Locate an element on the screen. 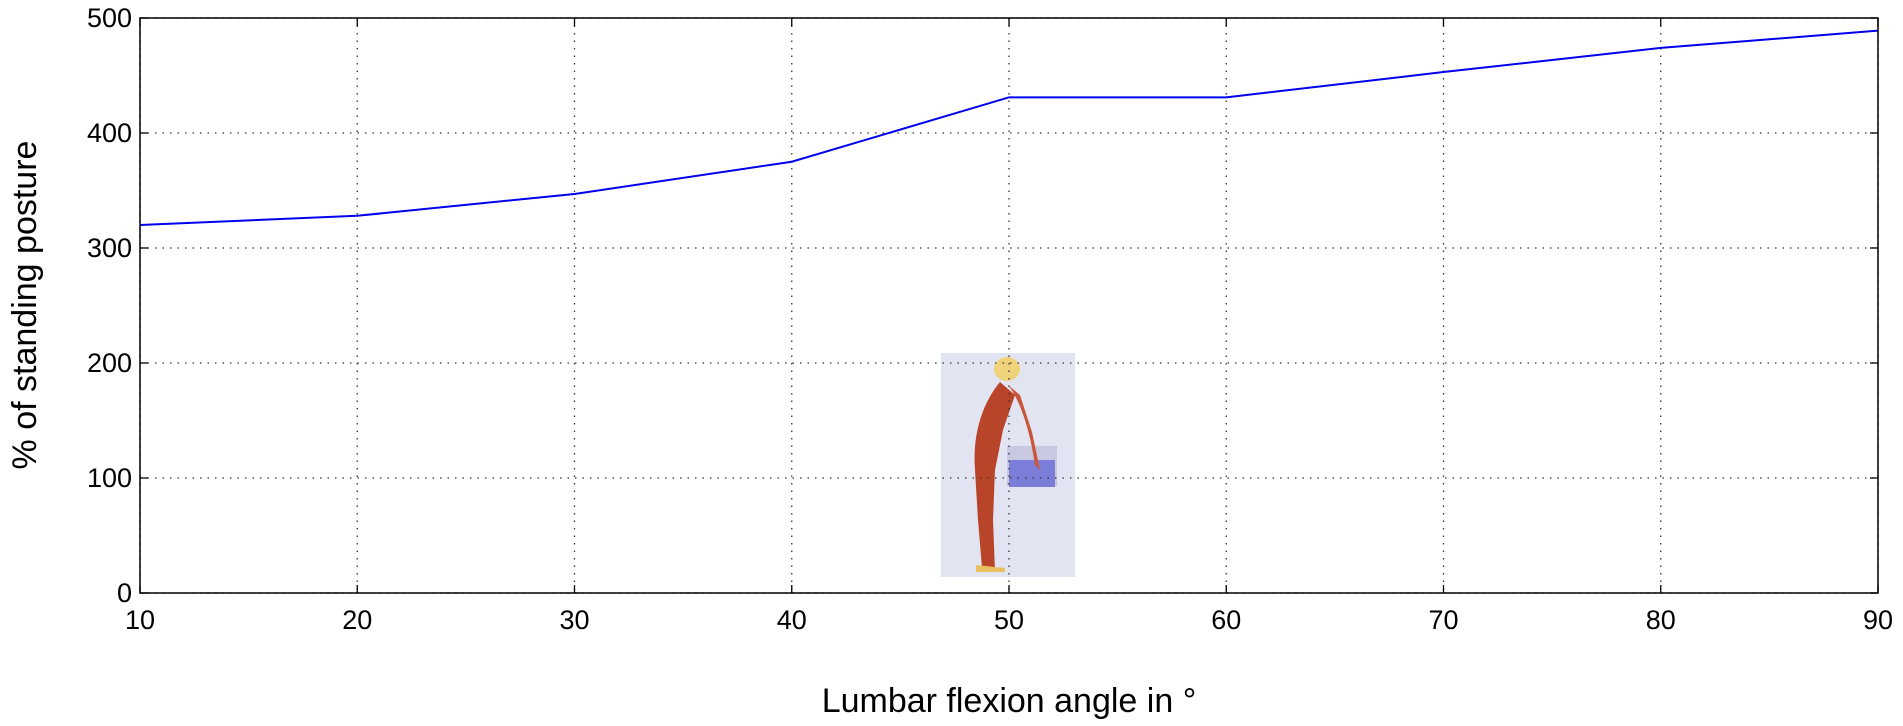  y-axis-label: % of standing posture is located at coordinates (25, 305).